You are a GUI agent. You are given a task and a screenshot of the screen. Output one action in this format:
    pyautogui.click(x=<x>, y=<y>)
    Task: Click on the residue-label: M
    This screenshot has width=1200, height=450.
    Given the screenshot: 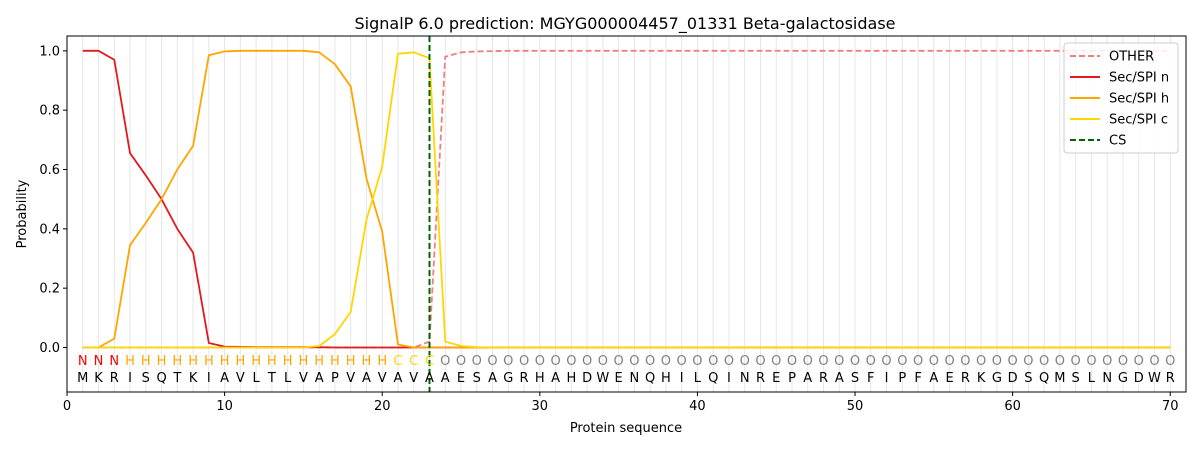 What is the action you would take?
    pyautogui.click(x=1059, y=378)
    